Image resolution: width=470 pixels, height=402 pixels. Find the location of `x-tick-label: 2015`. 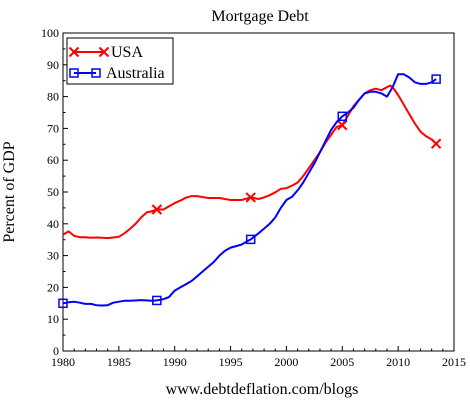

x-tick-label: 2015 is located at coordinates (454, 362).